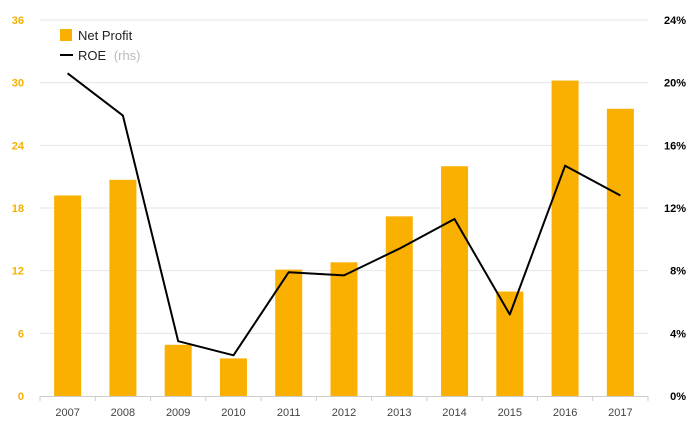 The width and height of the screenshot is (700, 433). I want to click on y-right-tick-label: 0%, so click(678, 397).